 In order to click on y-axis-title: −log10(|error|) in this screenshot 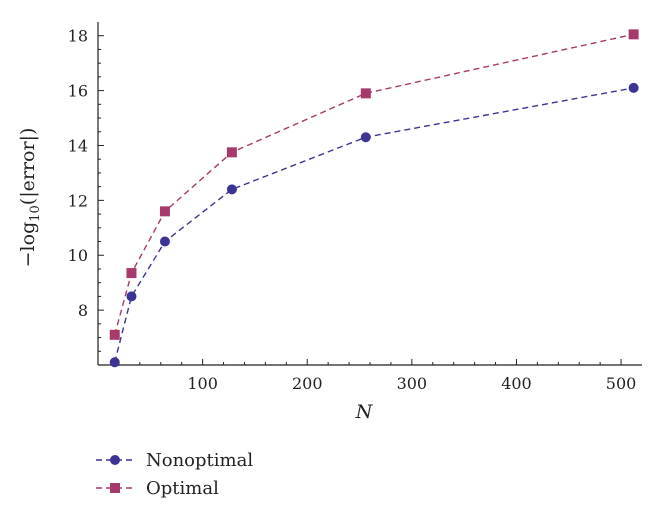, I will do `click(30, 198)`.